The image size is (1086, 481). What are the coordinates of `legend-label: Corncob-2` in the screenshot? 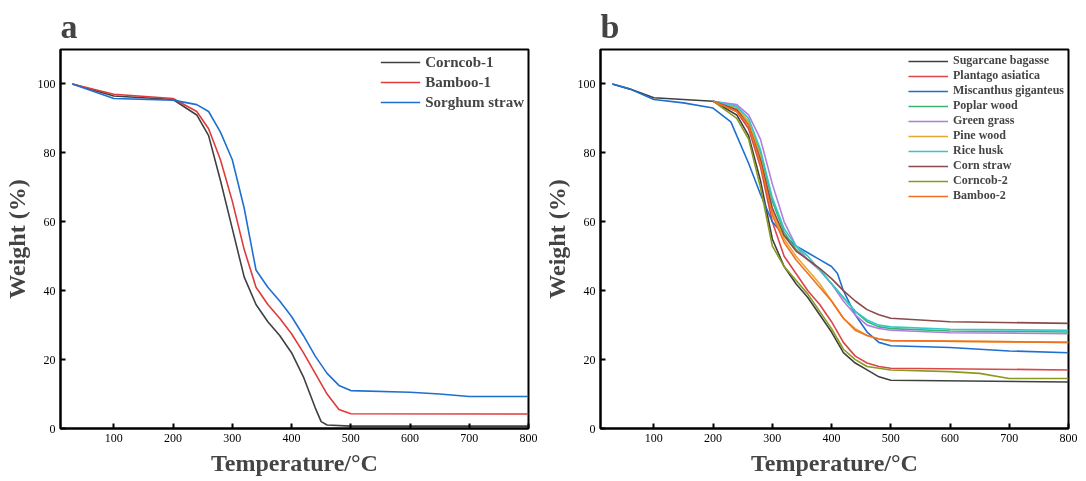 It's located at (980, 180).